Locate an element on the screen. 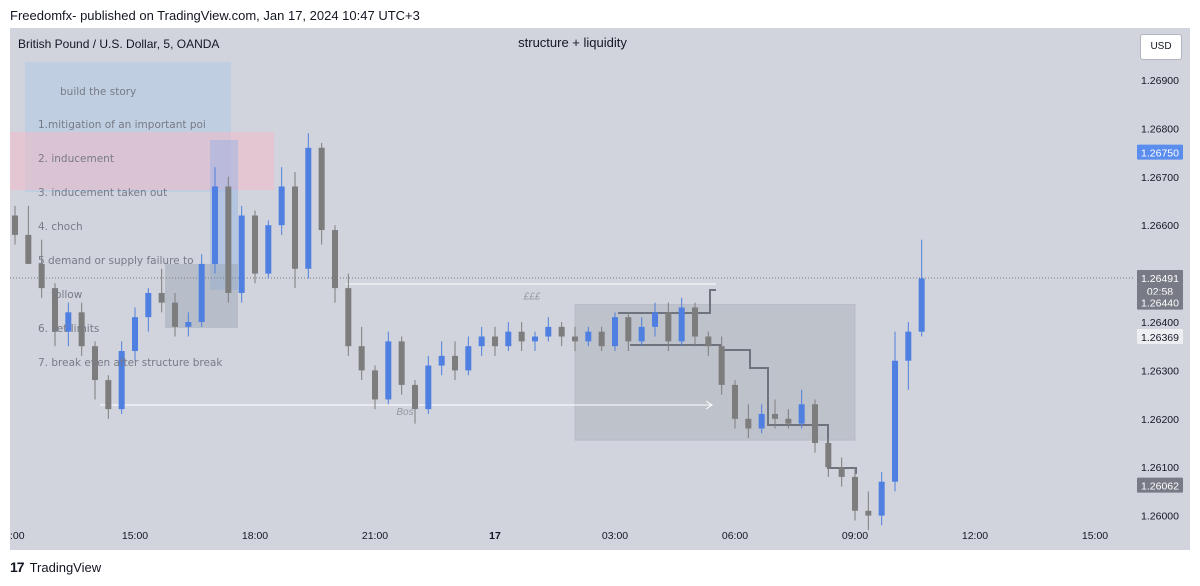 Image resolution: width=1200 pixels, height=586 pixels. story-line: 5 demand or supply failure to is located at coordinates (116, 261).